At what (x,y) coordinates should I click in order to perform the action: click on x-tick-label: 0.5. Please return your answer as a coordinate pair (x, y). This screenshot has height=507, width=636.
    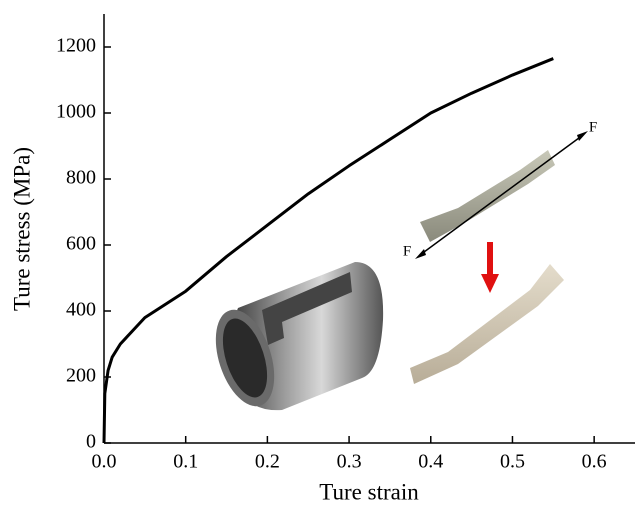
    Looking at the image, I should click on (512, 462).